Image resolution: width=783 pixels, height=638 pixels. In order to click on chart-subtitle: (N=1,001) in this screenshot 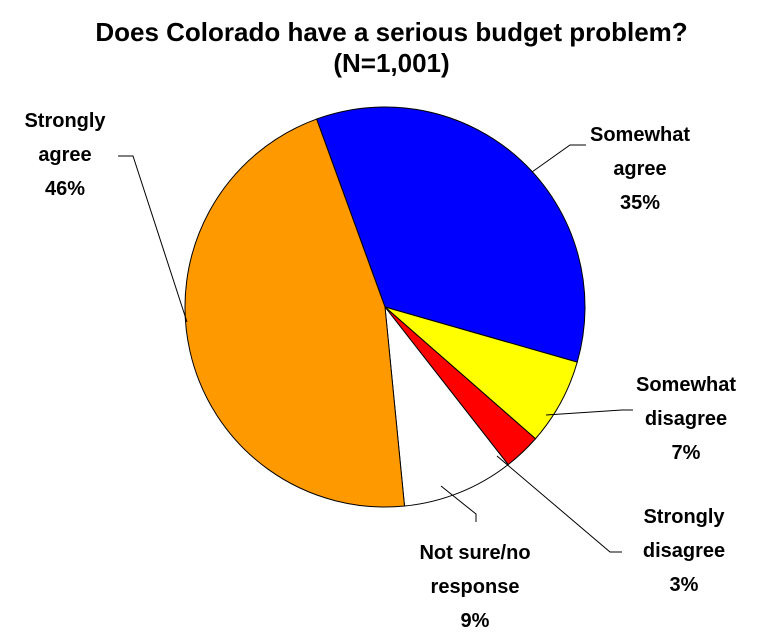, I will do `click(391, 63)`.